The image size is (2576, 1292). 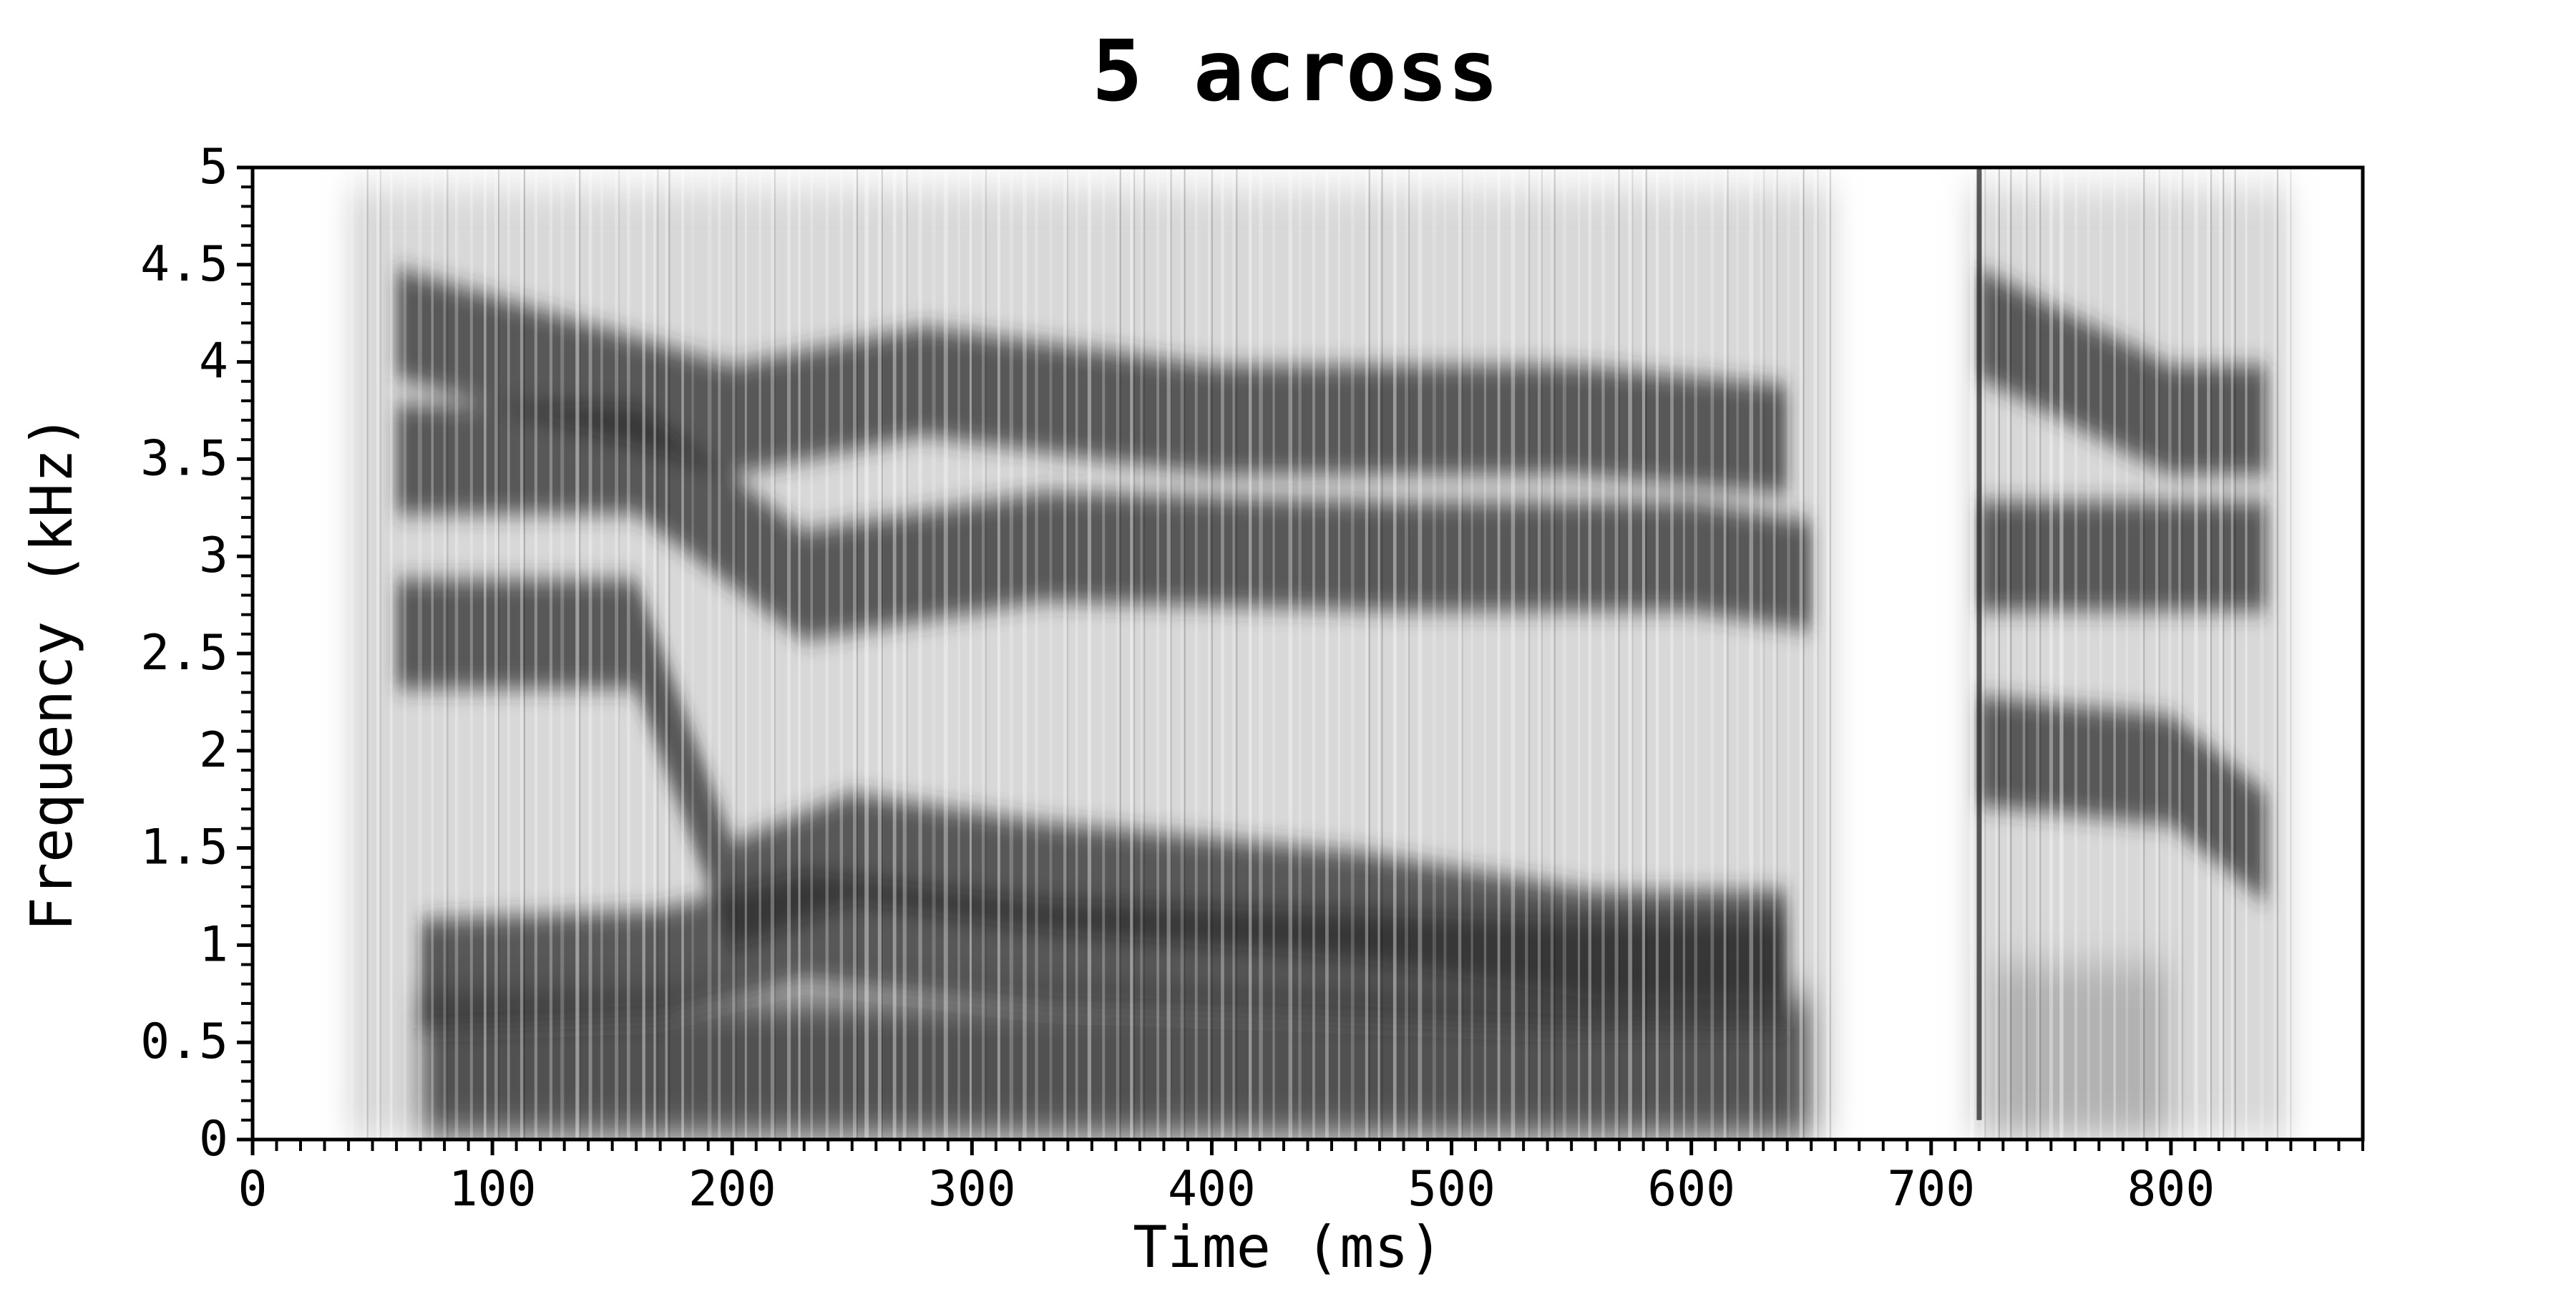 I want to click on x-tick-label: 800, so click(x=2171, y=1189).